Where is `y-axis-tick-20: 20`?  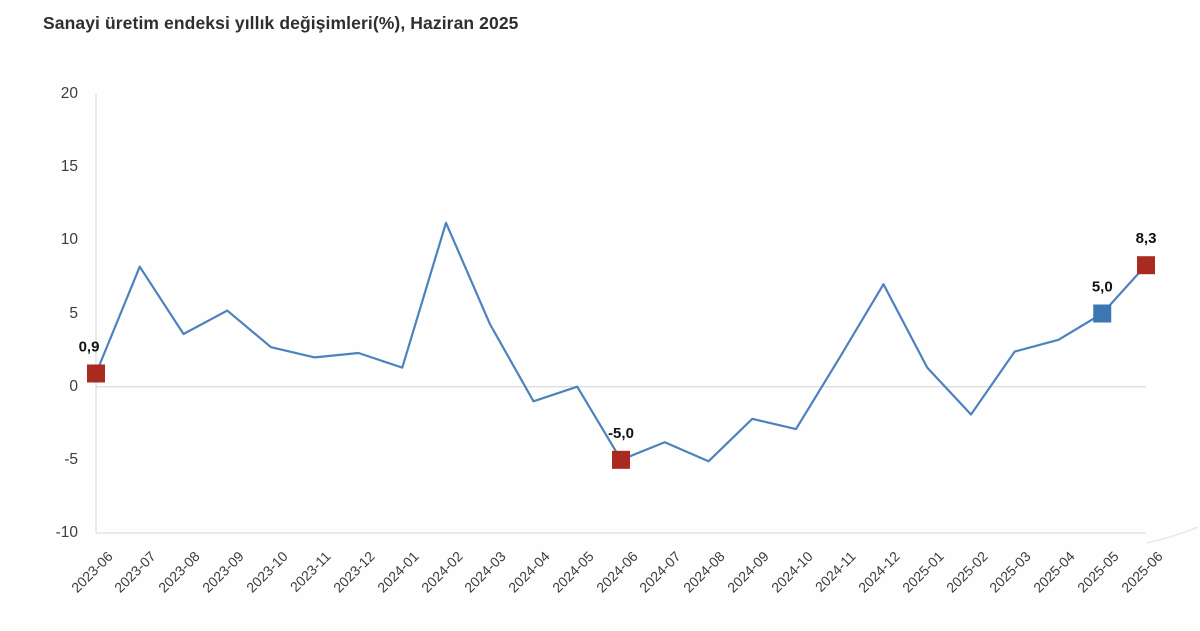 y-axis-tick-20: 20 is located at coordinates (69, 93).